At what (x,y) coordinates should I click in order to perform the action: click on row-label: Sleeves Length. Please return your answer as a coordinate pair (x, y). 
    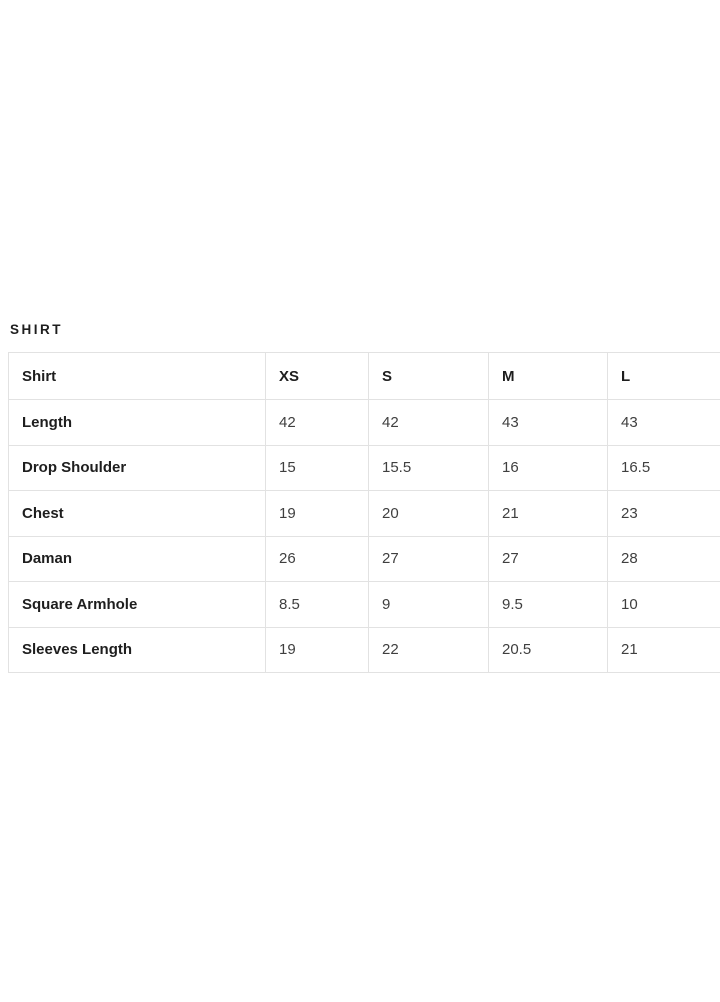
    Looking at the image, I should click on (137, 649).